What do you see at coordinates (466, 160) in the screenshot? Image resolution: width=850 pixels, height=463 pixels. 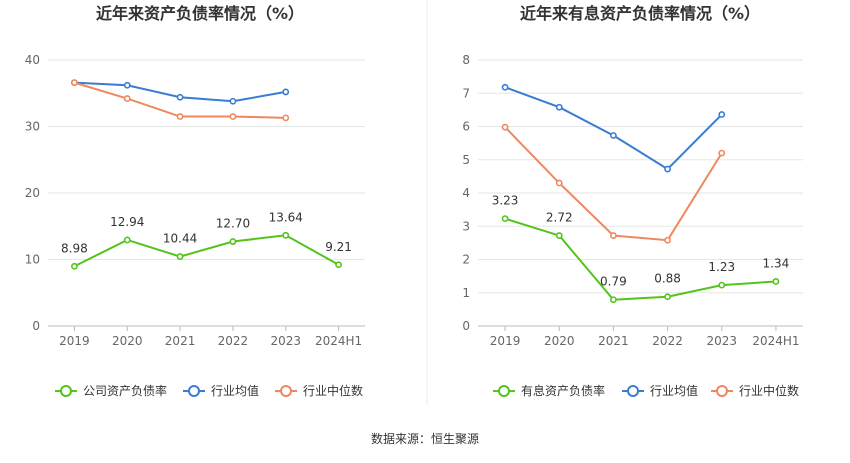 I see `y-tick-label: 5` at bounding box center [466, 160].